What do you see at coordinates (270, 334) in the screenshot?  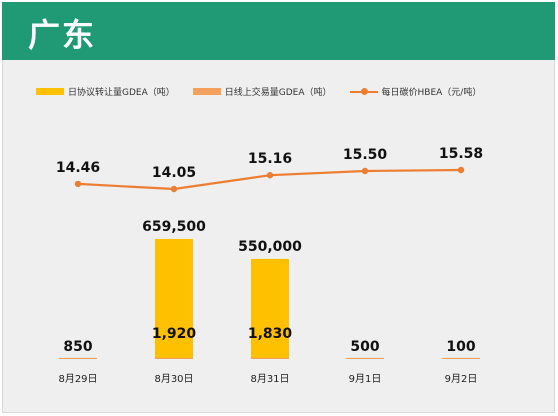 I see `bar-online-label-2: 1,830` at bounding box center [270, 334].